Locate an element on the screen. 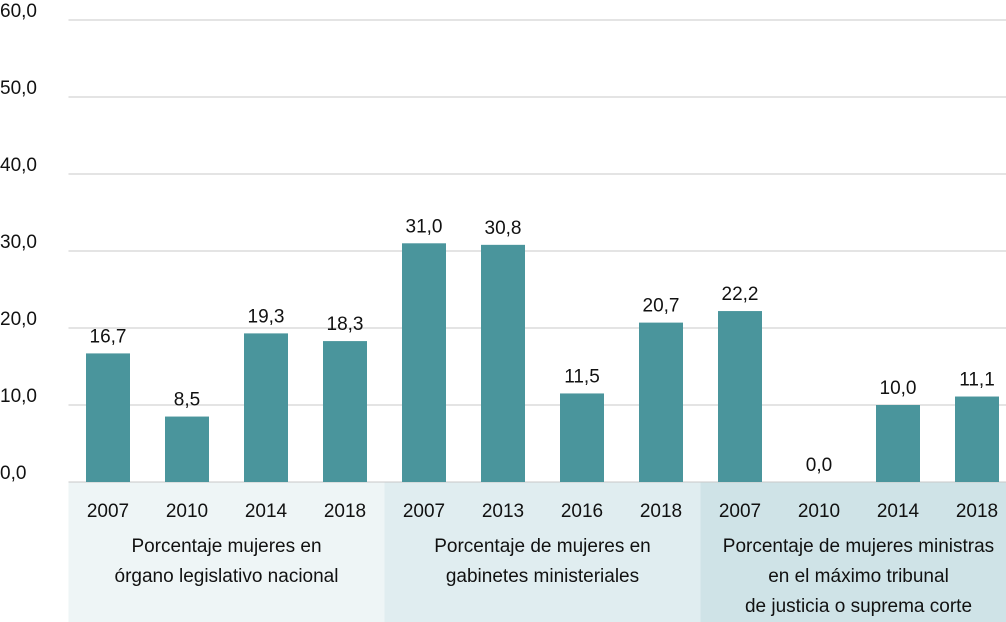 This screenshot has width=1006, height=622. group-label: en el máximo tribunal is located at coordinates (858, 576).